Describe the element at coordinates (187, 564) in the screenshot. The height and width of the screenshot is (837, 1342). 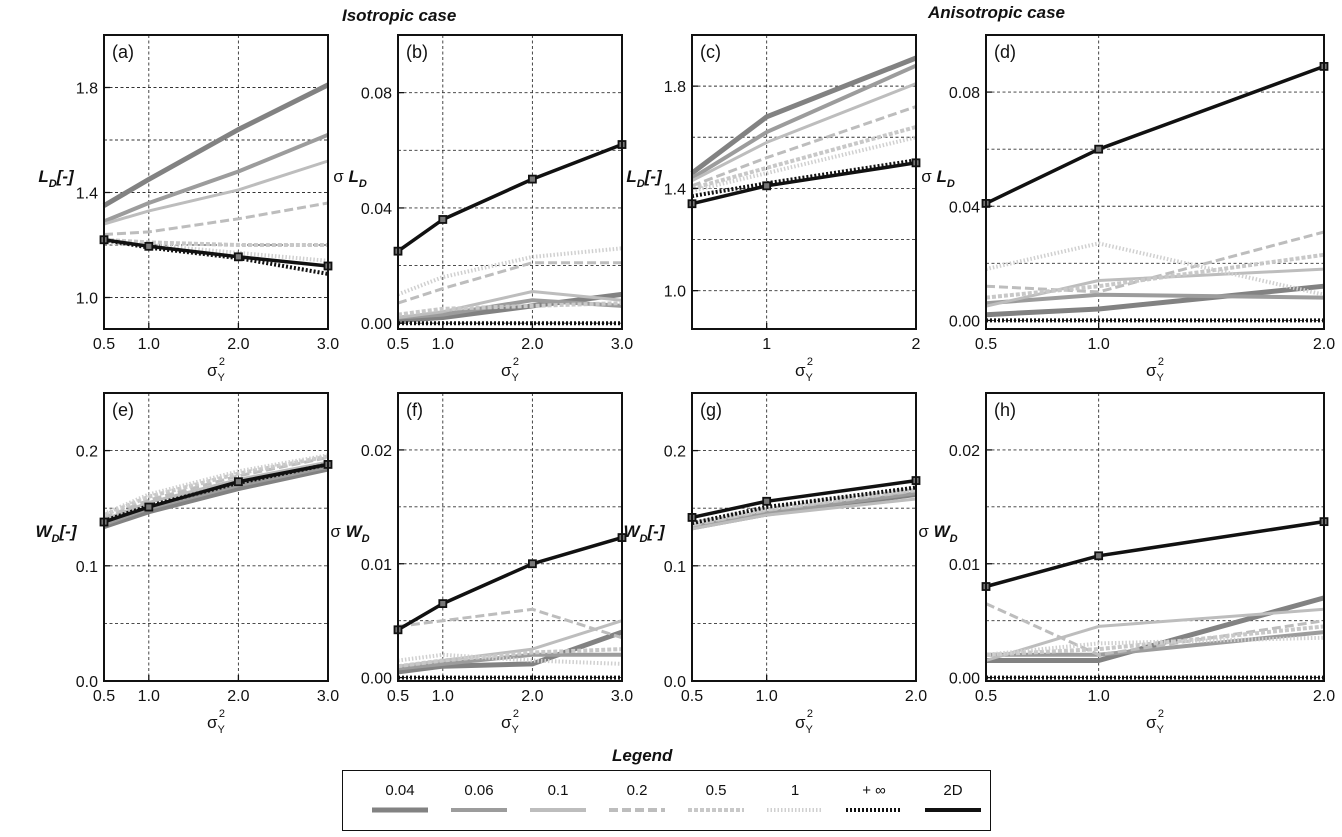
I see `chart-panel-e: 0.5 1.0 2.0 3.0 0.0 0.1 0.2 (e) σY2 WD[-]` at that location.